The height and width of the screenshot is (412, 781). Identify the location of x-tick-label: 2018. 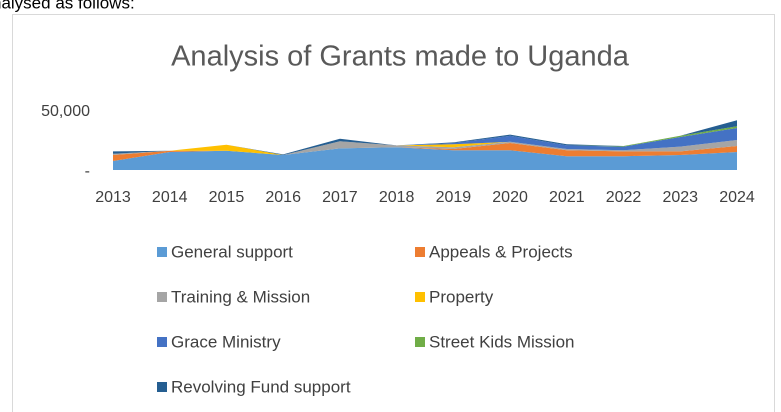
(397, 197).